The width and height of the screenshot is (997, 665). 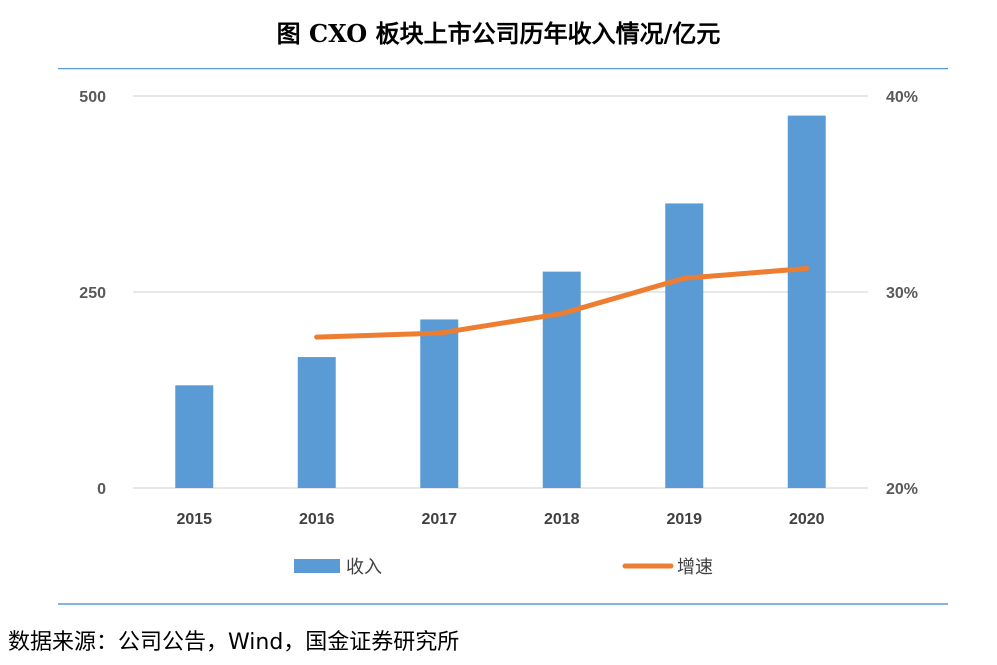 What do you see at coordinates (439, 403) in the screenshot?
I see `bar-2017` at bounding box center [439, 403].